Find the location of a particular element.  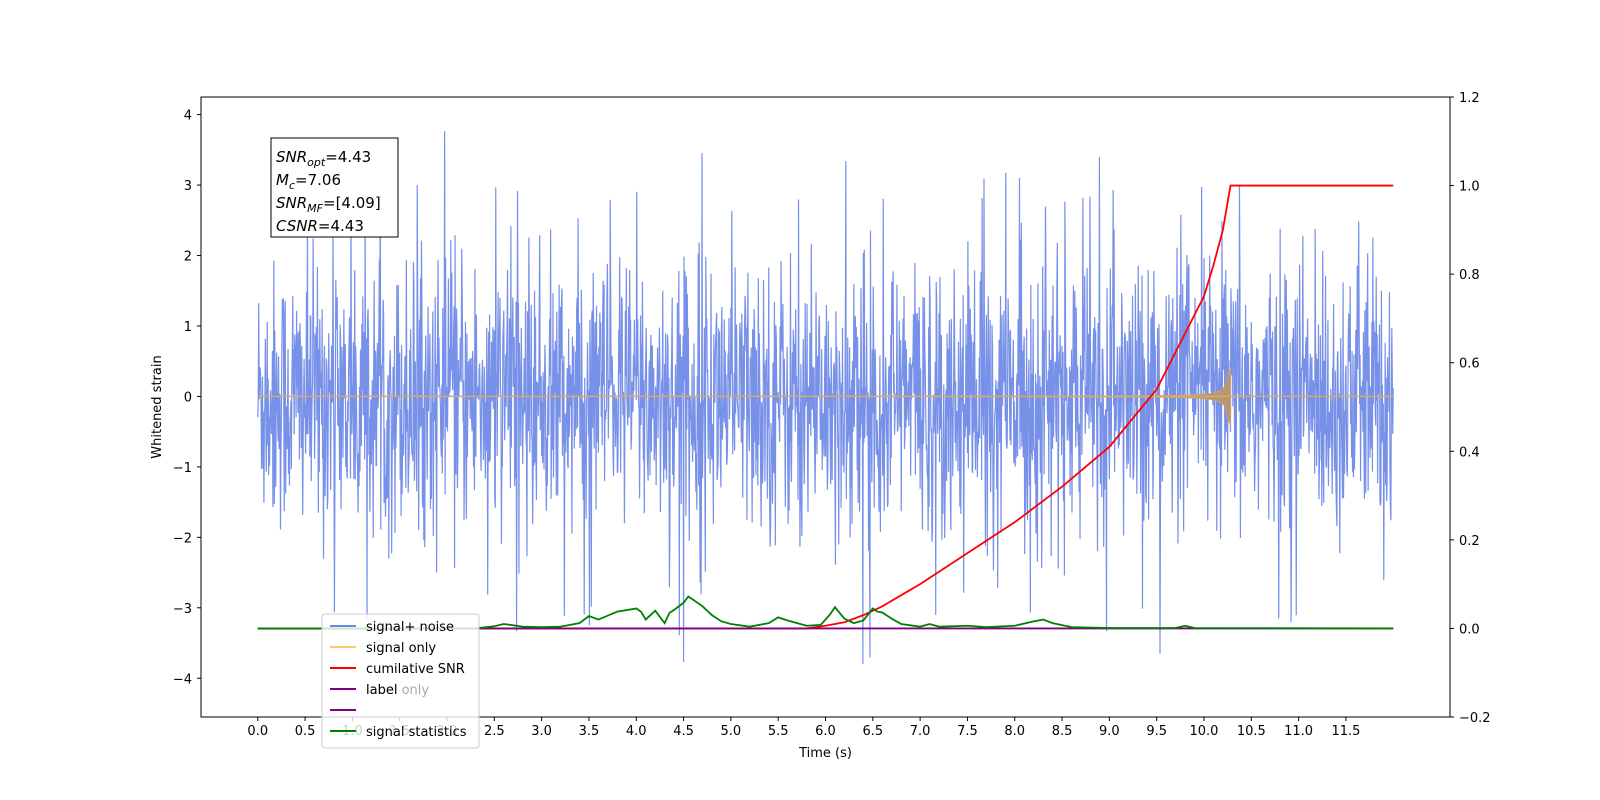

y2-tick-label: 0.6 is located at coordinates (1469, 364).